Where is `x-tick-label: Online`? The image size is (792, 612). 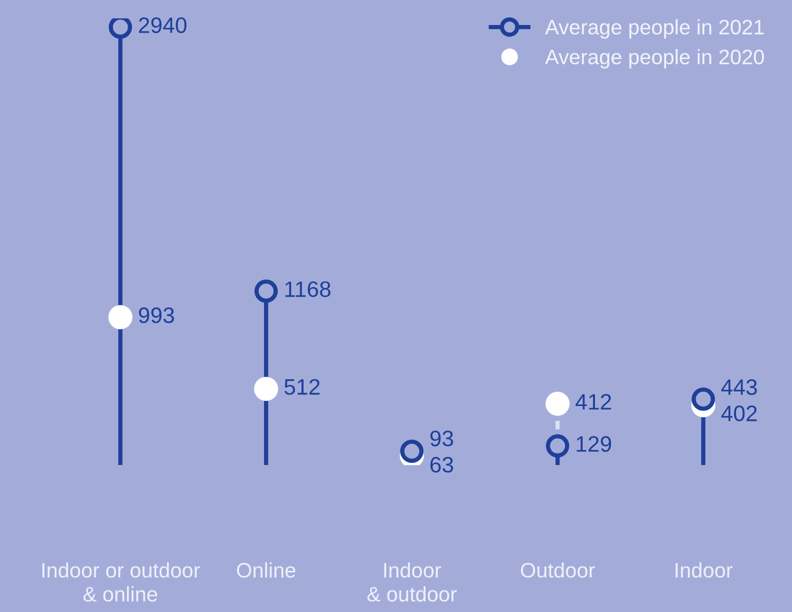
x-tick-label: Online is located at coordinates (266, 570).